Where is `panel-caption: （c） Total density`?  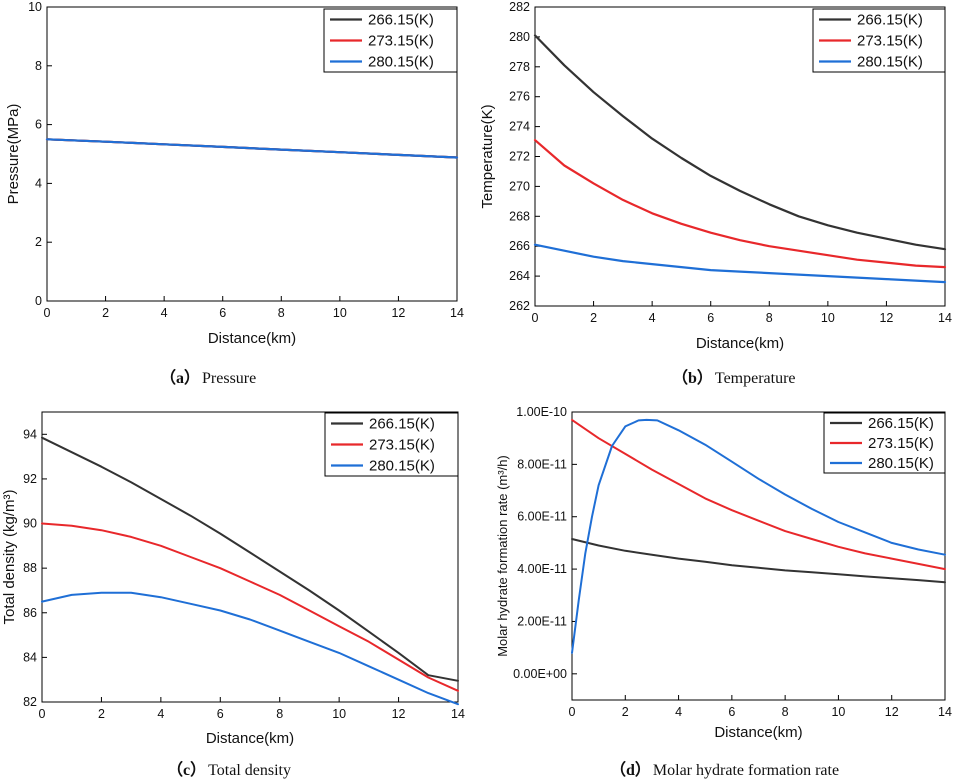
panel-caption: （c） Total density is located at coordinates (229, 770).